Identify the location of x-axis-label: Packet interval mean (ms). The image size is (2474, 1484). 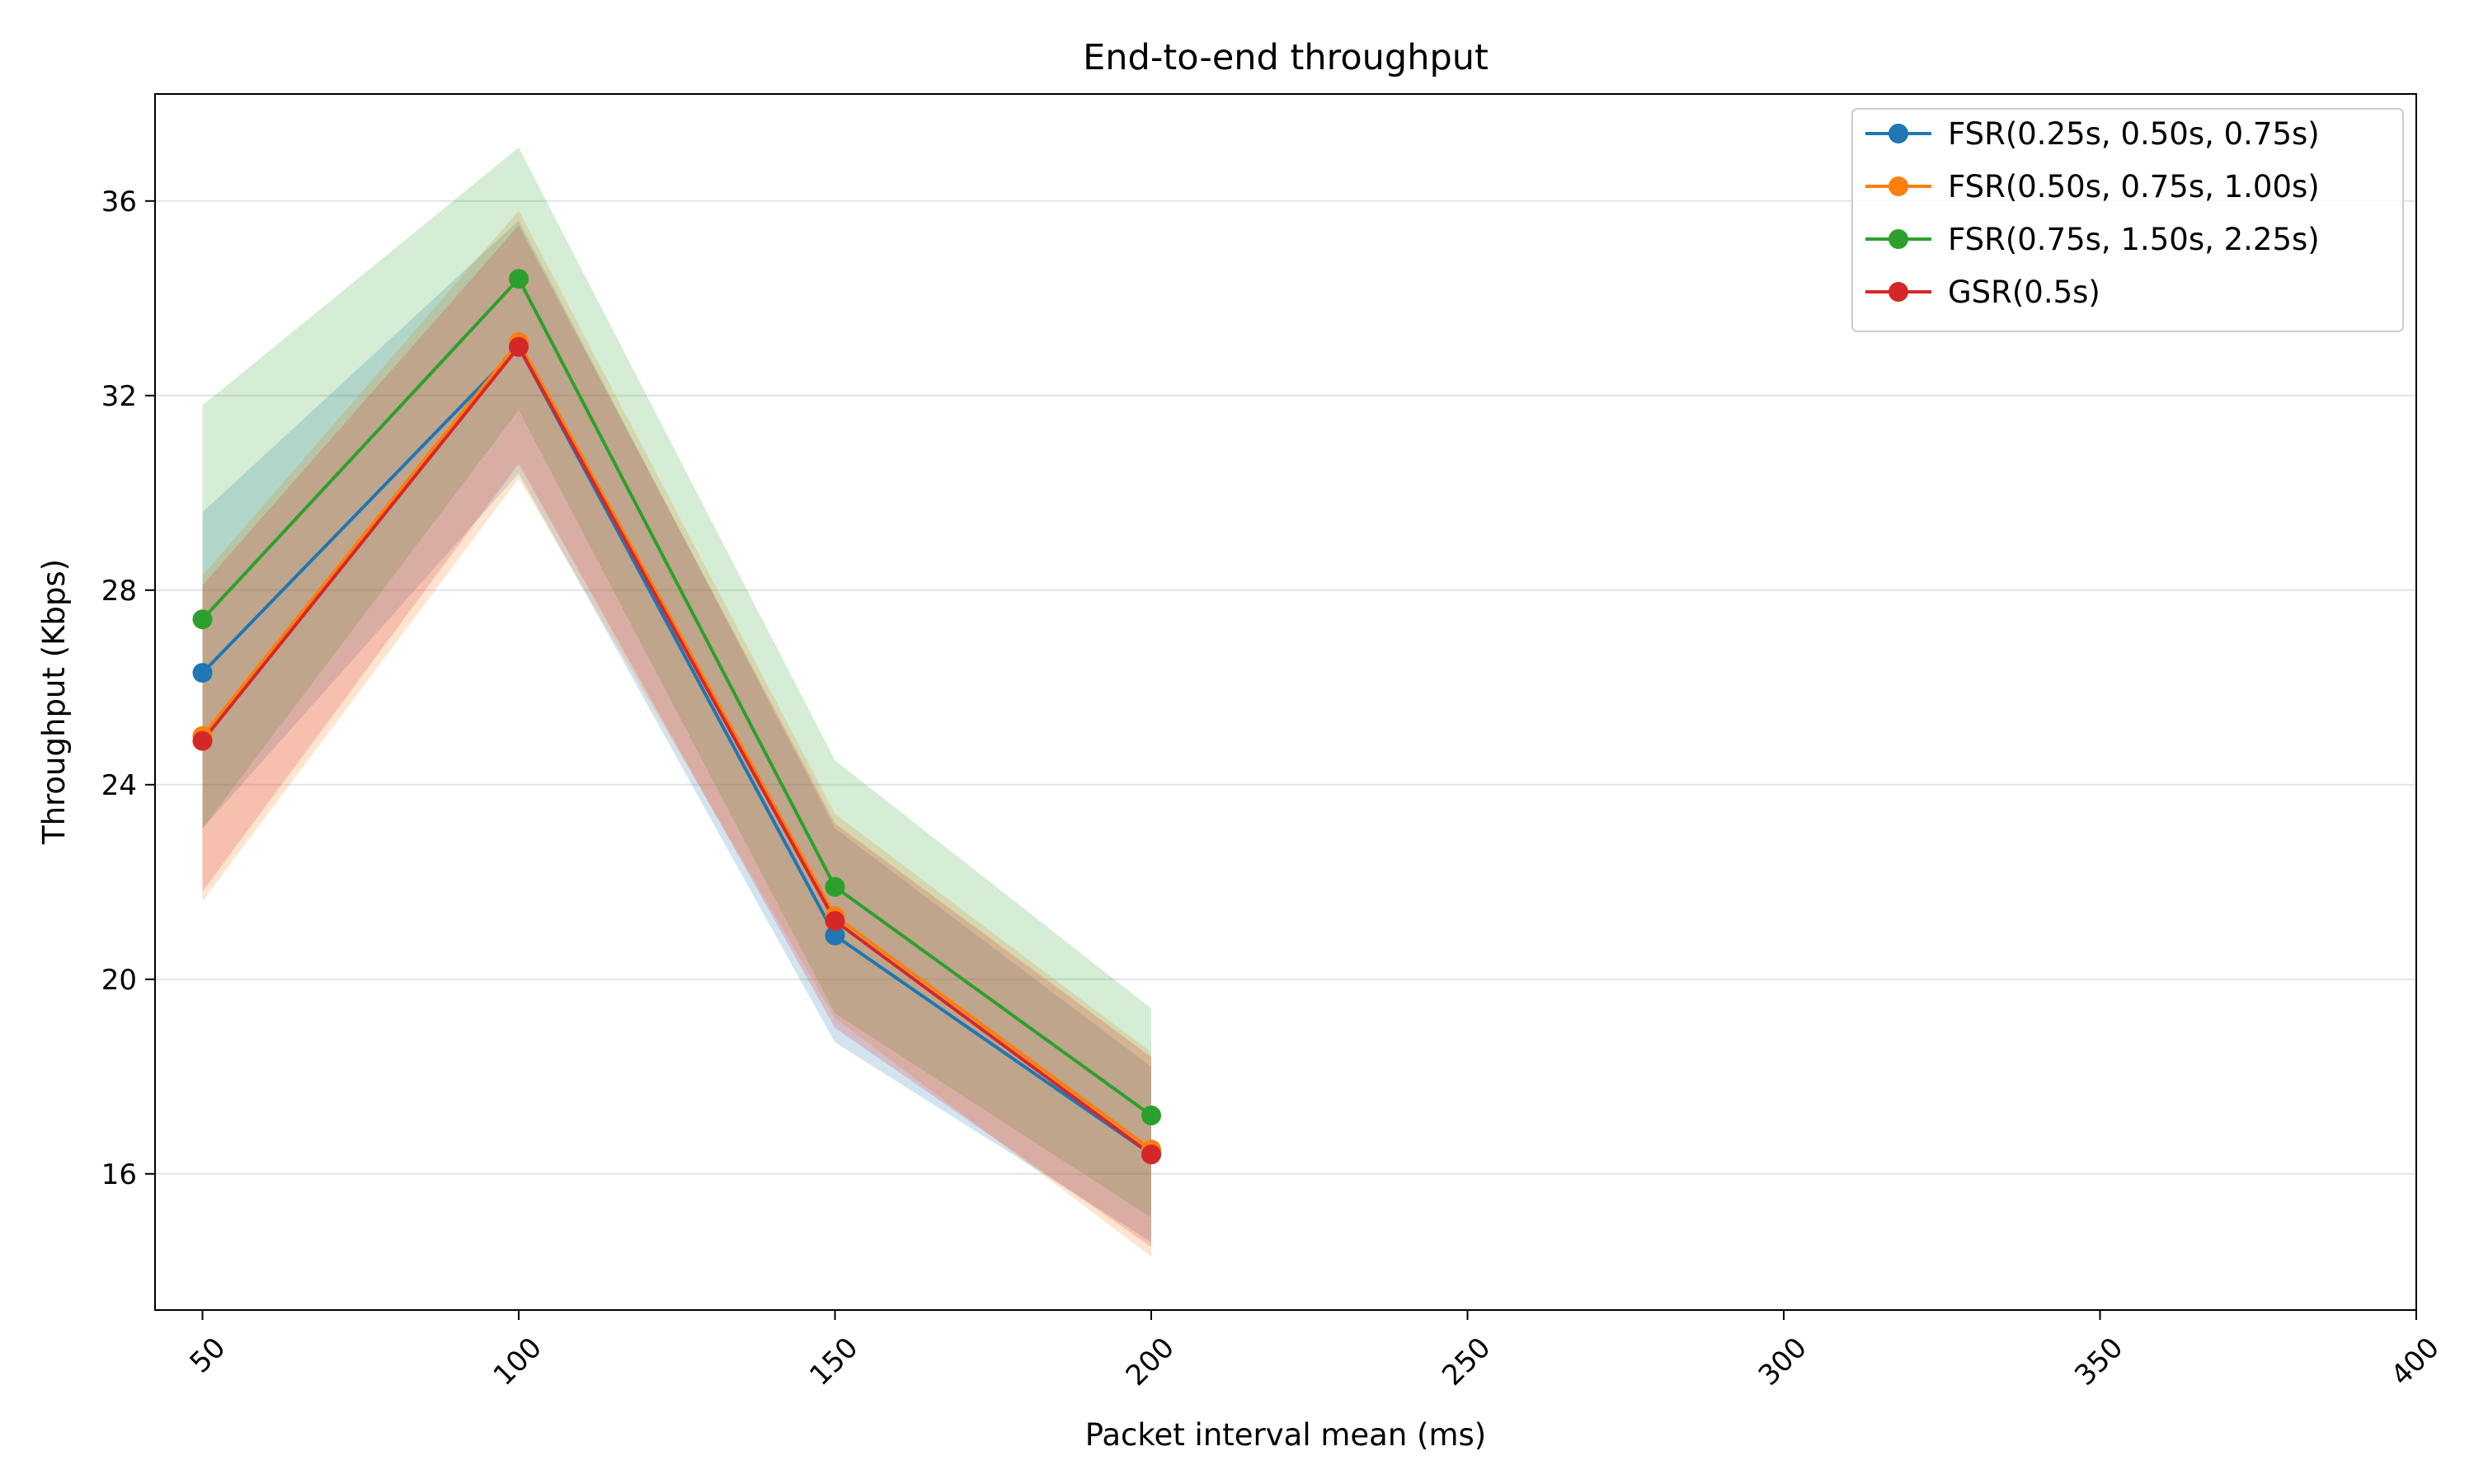
(1286, 1435).